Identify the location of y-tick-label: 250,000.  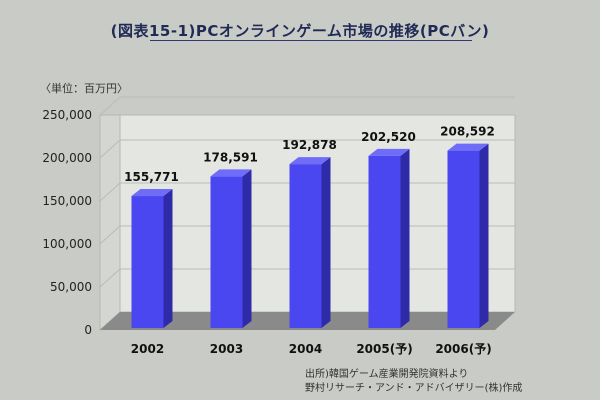
(67, 115).